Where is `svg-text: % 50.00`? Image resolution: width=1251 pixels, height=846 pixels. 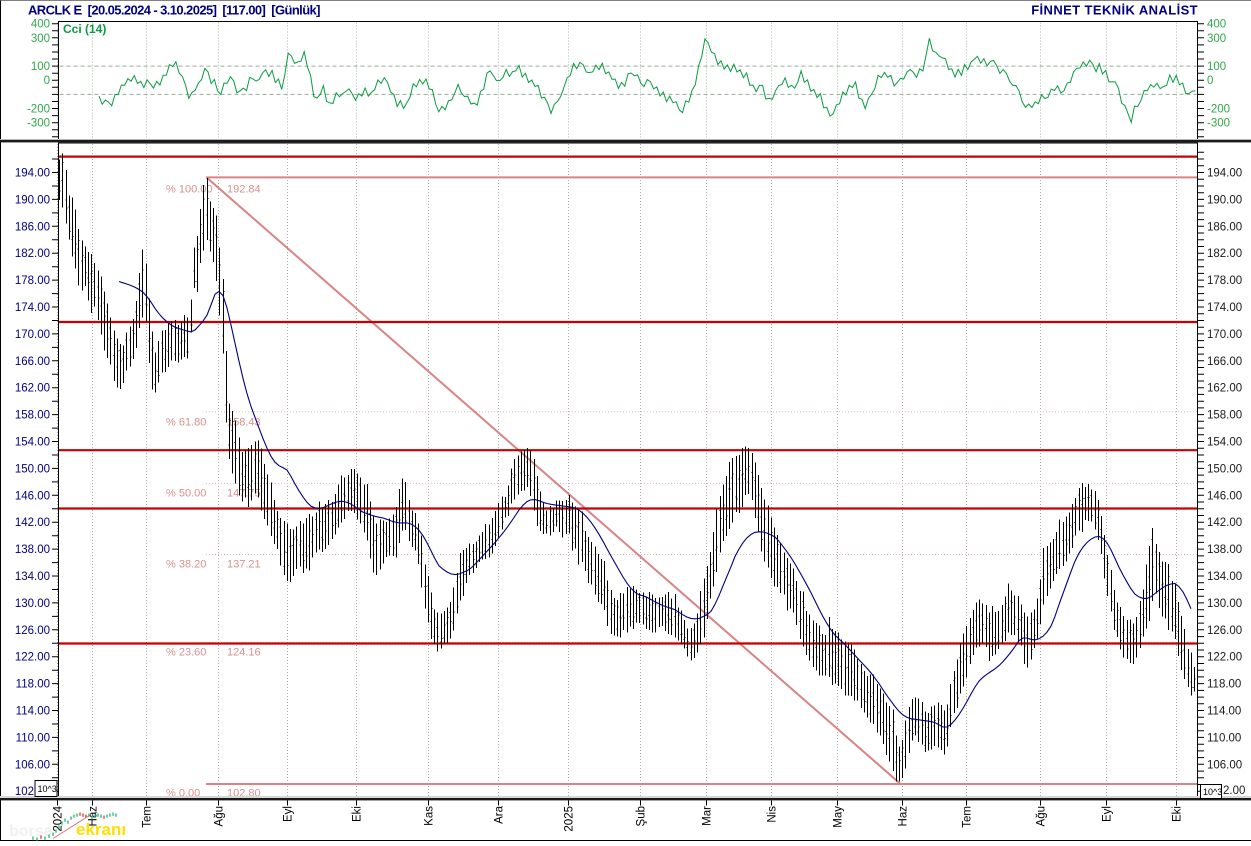
svg-text: % 50.00 is located at coordinates (186, 494).